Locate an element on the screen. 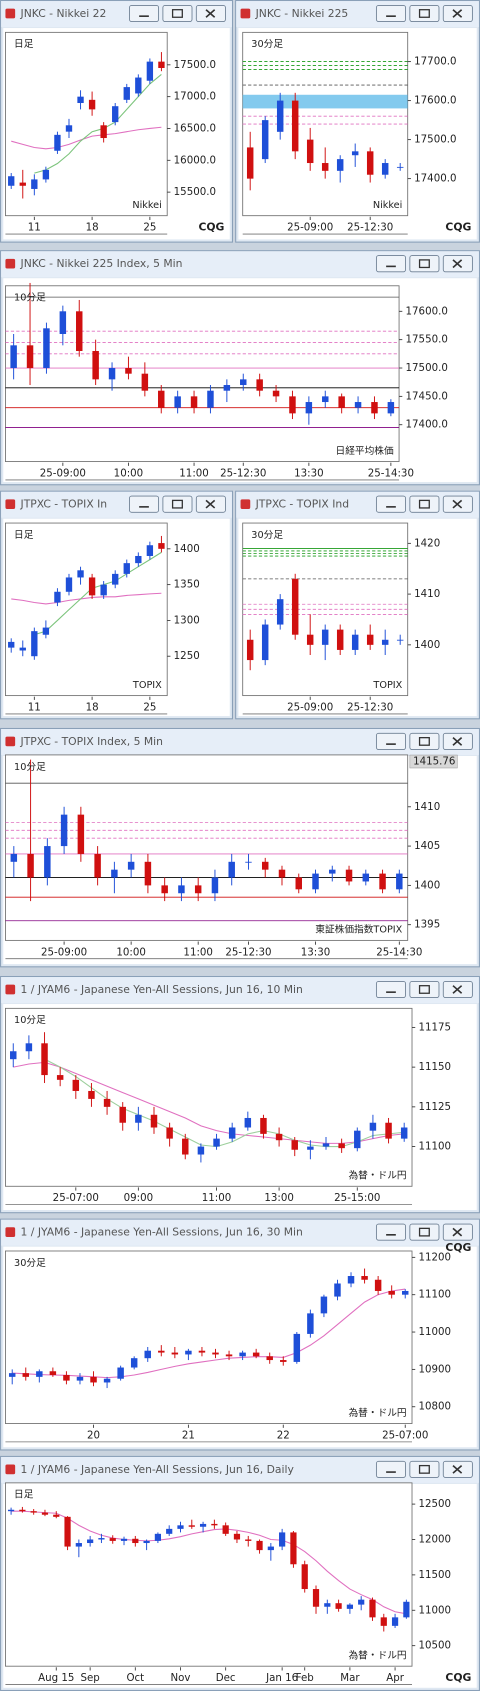 The width and height of the screenshot is (480, 1691). close-glyph is located at coordinates (457, 504).